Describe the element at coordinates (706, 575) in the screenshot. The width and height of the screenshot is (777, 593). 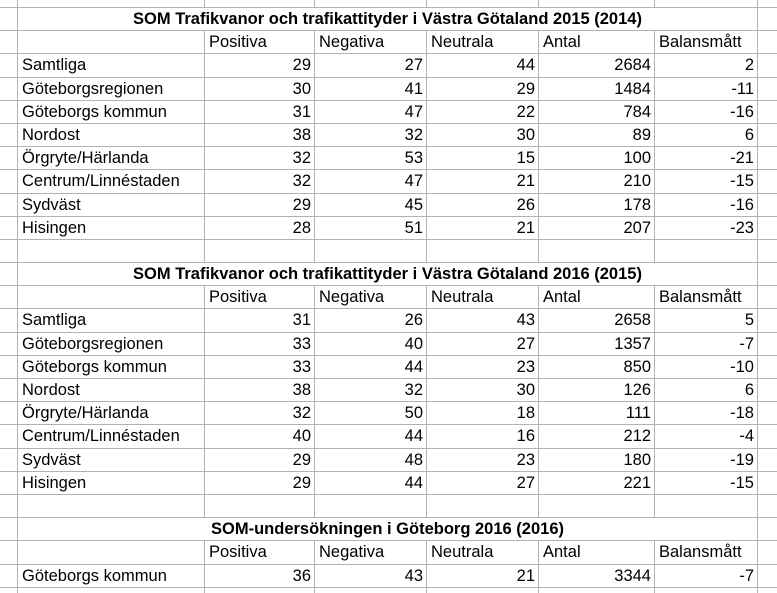
I see `value-cell: -7` at that location.